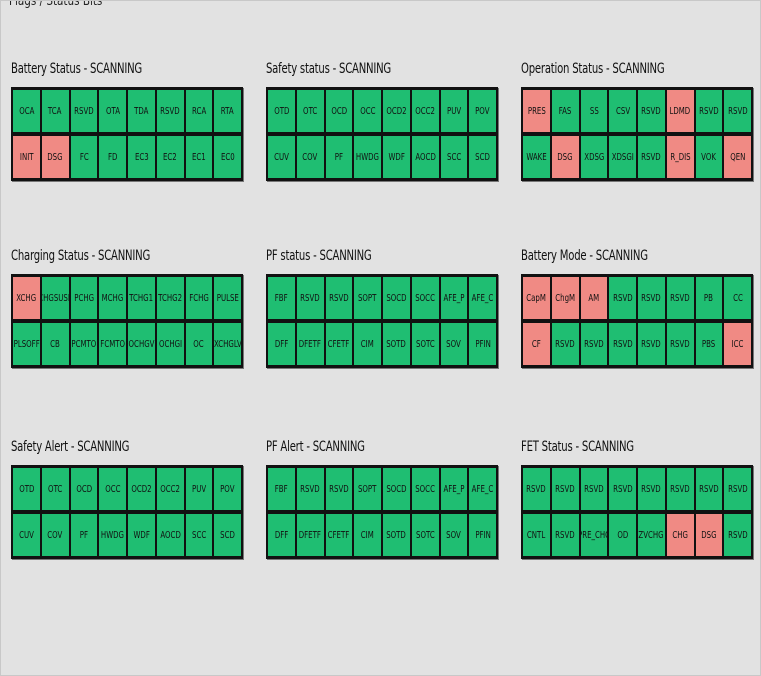 This screenshot has height=676, width=761. I want to click on flag-label: OCD2, so click(141, 489).